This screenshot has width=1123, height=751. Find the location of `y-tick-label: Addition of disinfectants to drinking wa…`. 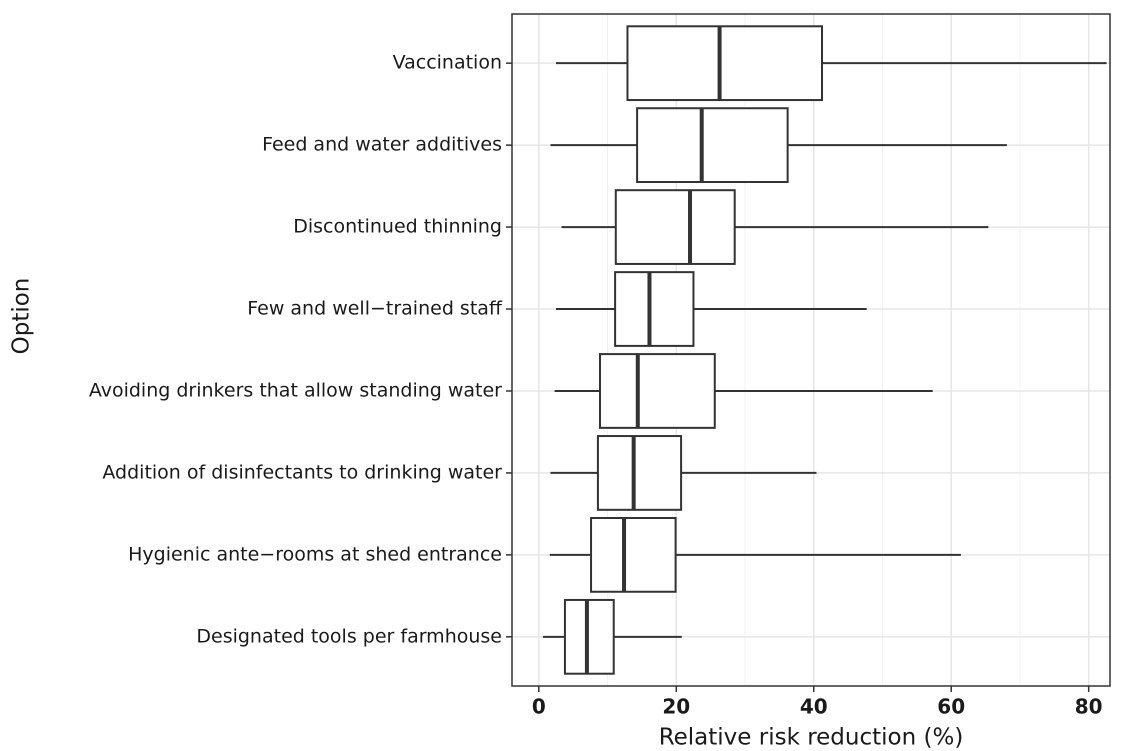

y-tick-label: Addition of disinfectants to drinking wa… is located at coordinates (302, 472).